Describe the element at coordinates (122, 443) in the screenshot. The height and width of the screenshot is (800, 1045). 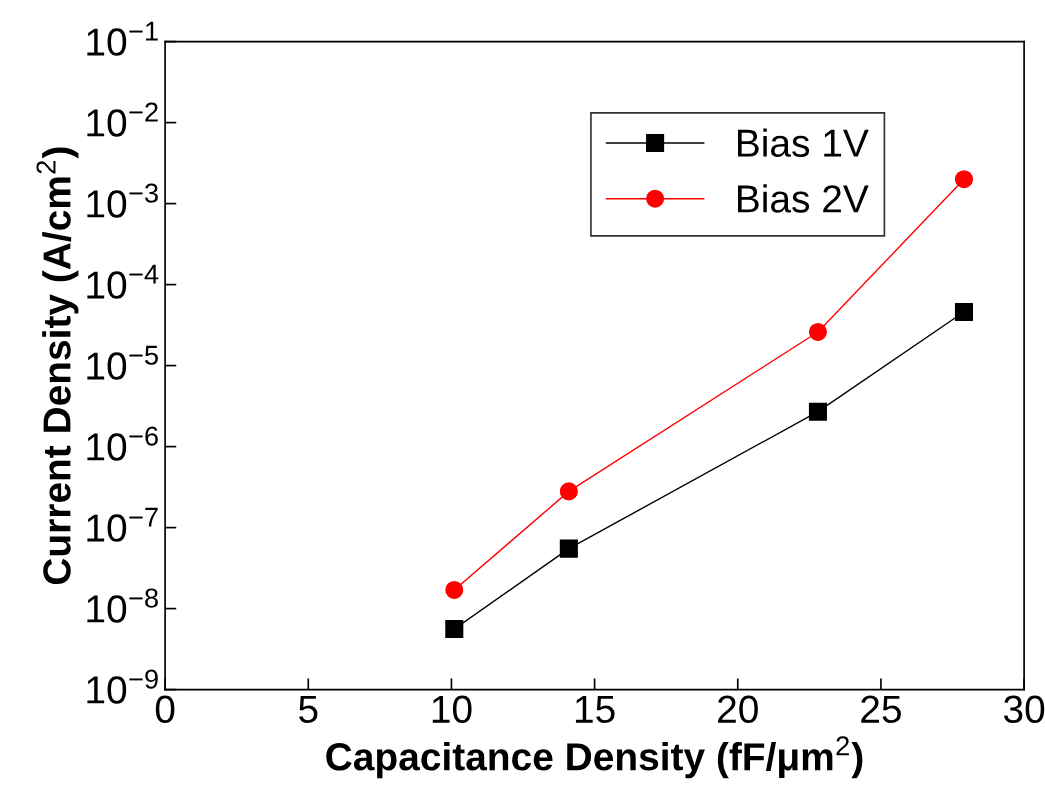
I see `y-tick-label: 10$^{−6}$` at that location.